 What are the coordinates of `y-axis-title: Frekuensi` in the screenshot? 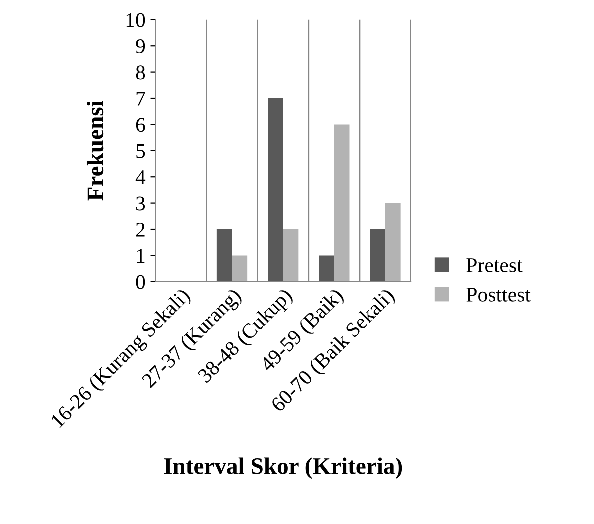 It's located at (95, 150).